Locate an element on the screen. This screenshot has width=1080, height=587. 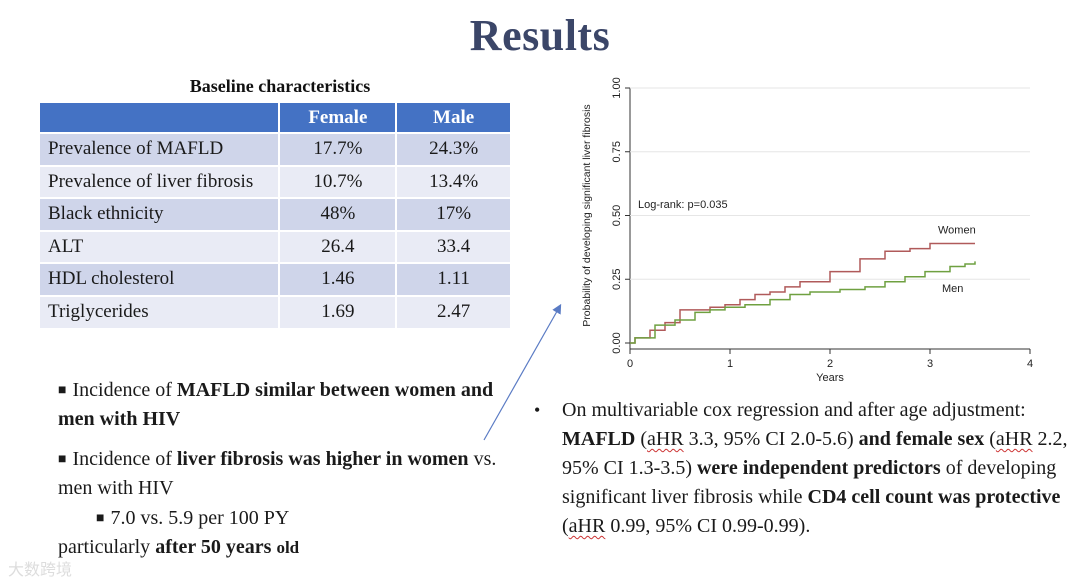
female-value: 48% is located at coordinates (338, 214).